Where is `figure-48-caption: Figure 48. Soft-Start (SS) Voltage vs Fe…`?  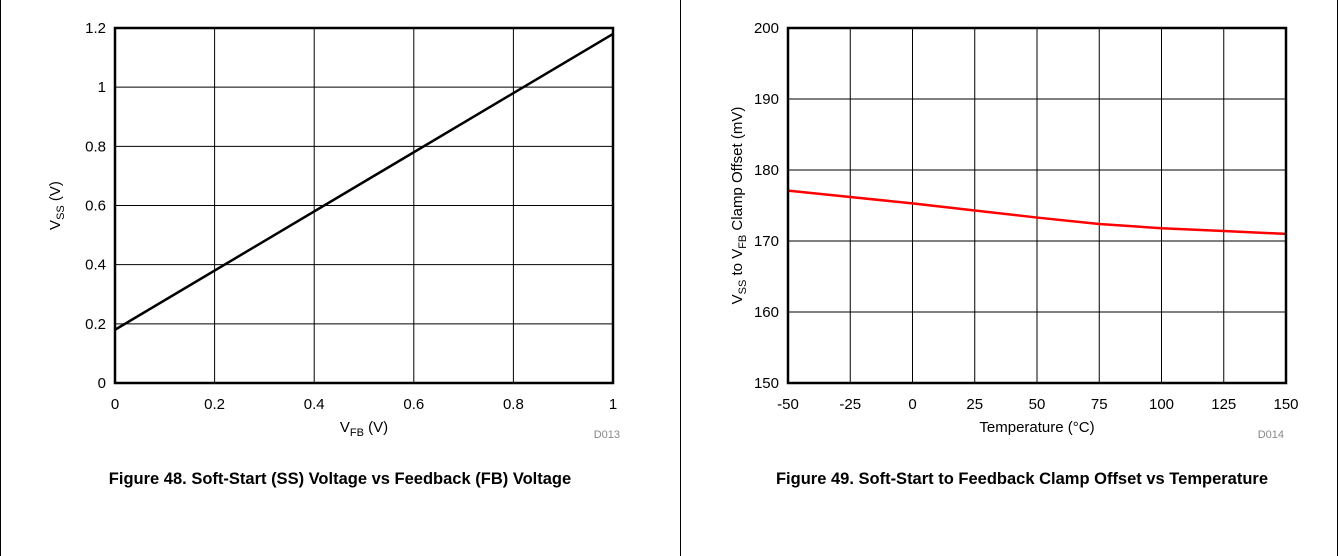
figure-48-caption: Figure 48. Soft-Start (SS) Voltage vs Fe… is located at coordinates (340, 479).